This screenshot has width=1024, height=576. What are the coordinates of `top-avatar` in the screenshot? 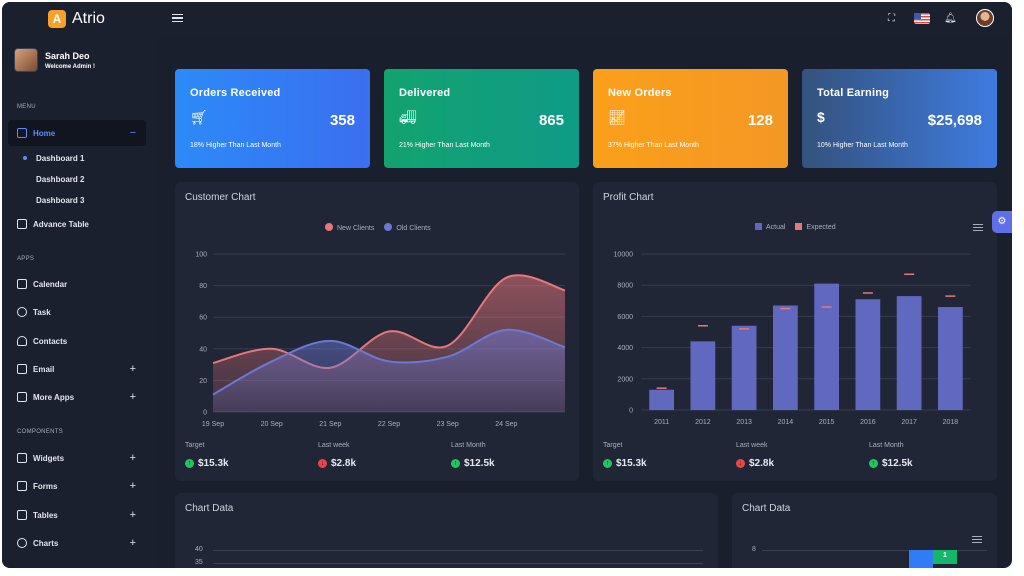 It's located at (985, 18).